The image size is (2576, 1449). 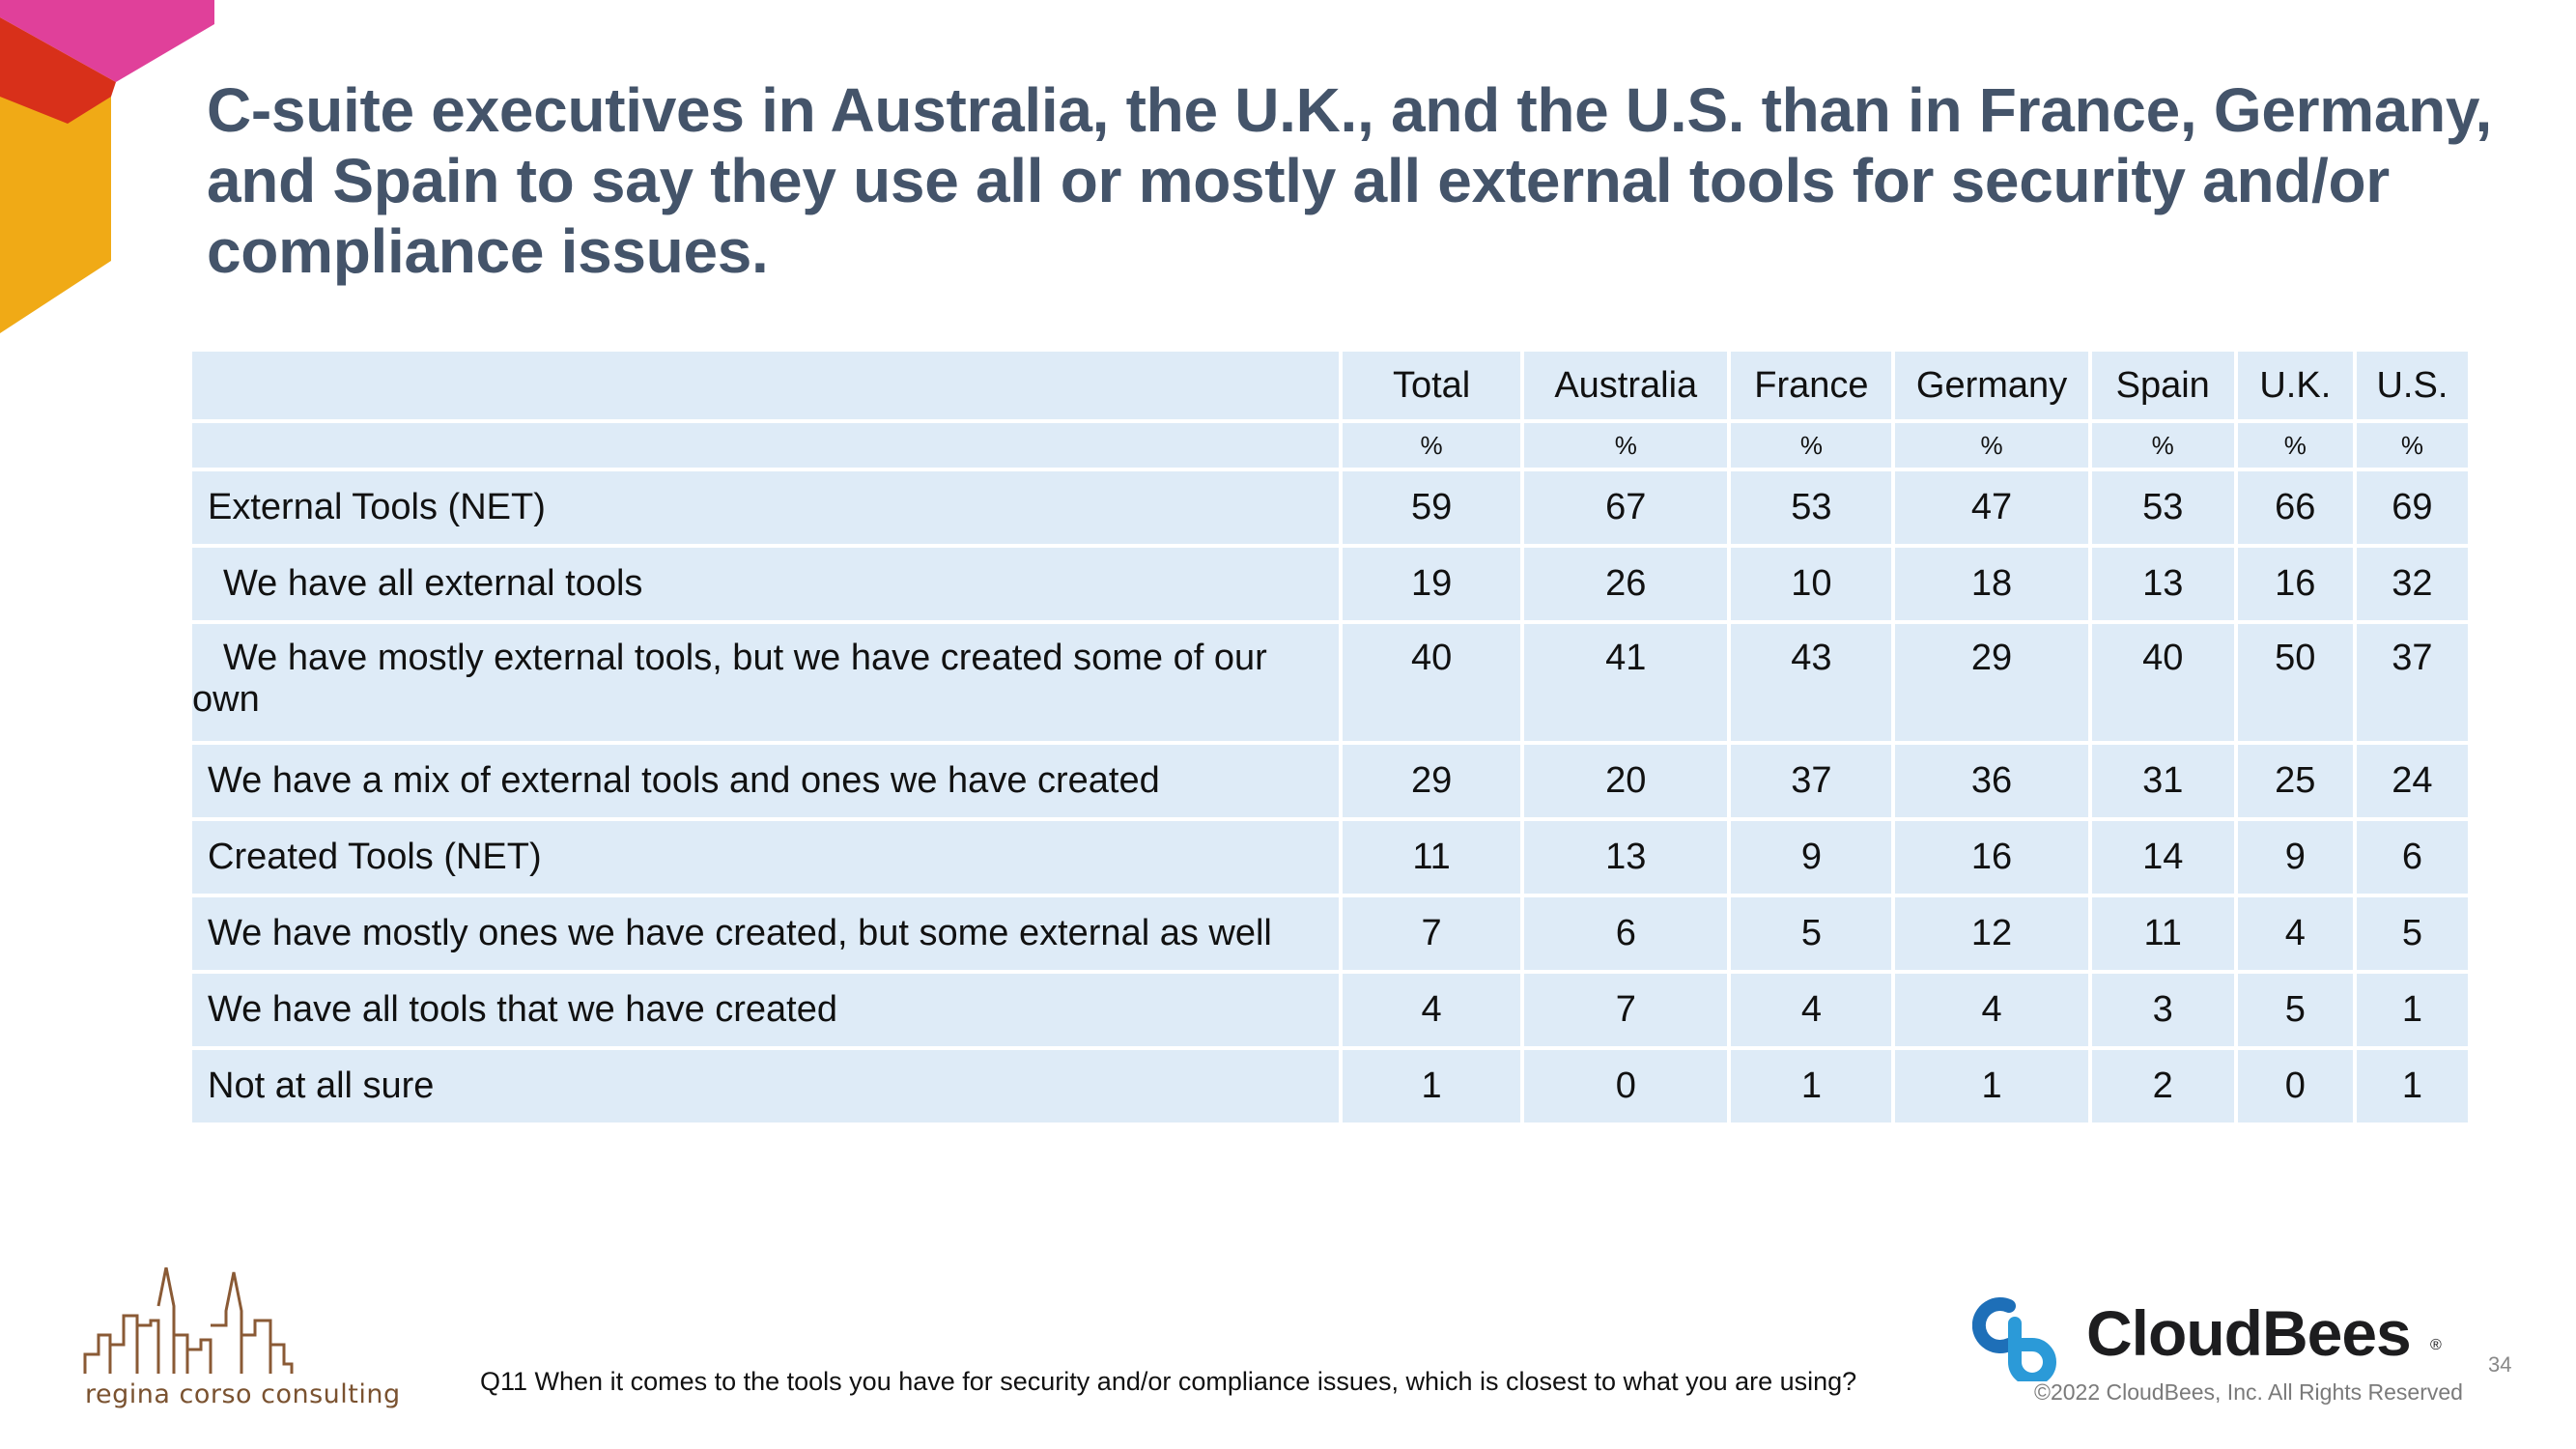 I want to click on units-blank-cell, so click(x=766, y=445).